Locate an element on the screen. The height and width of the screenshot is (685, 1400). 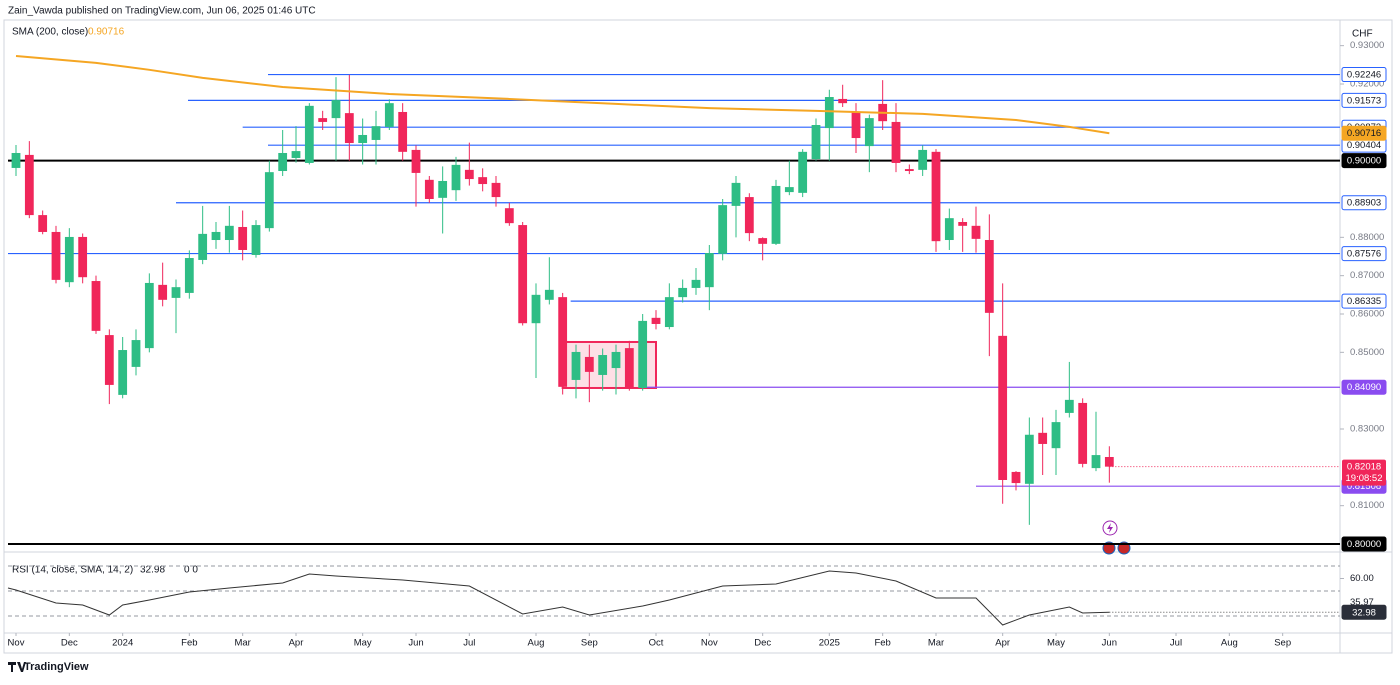
y-tick-label: 0.81000 is located at coordinates (1367, 505).